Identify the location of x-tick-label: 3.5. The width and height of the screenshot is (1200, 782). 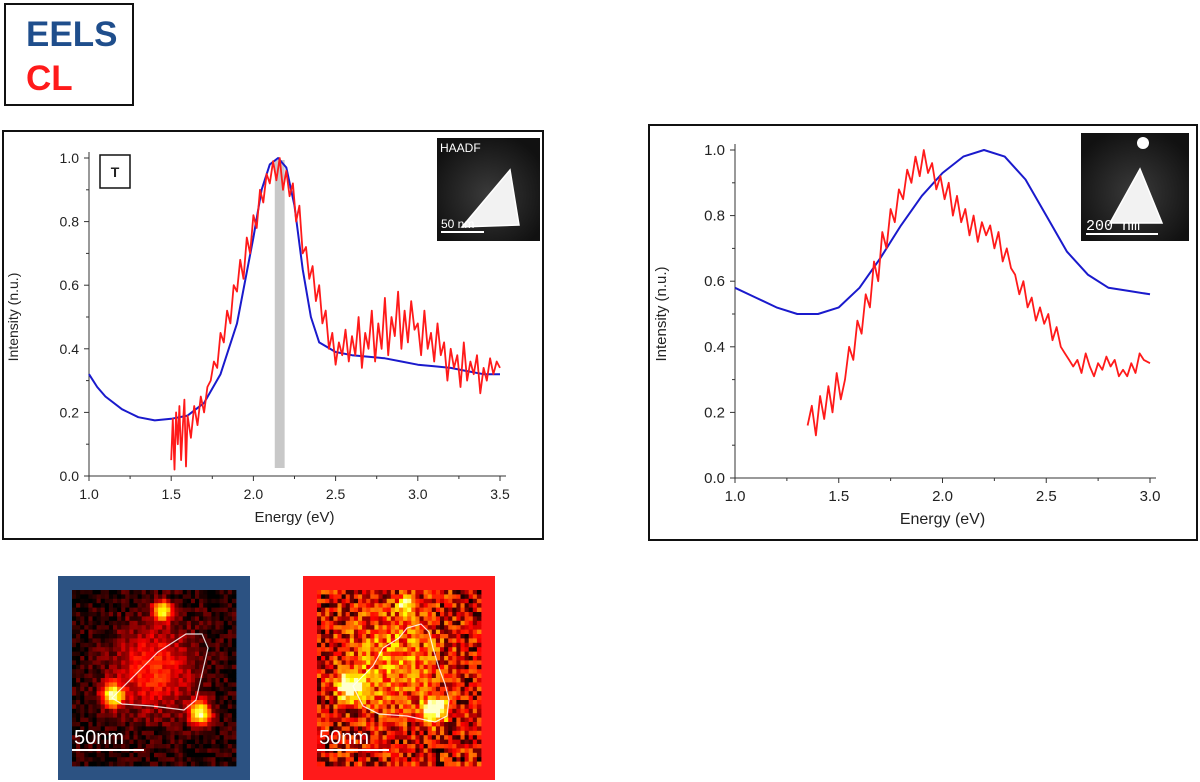
(500, 494).